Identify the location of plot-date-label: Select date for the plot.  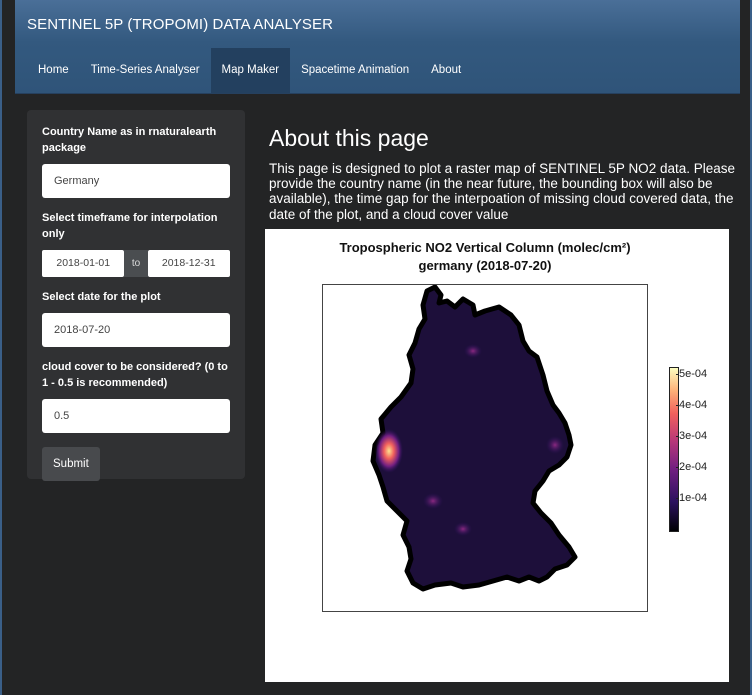
(101, 297).